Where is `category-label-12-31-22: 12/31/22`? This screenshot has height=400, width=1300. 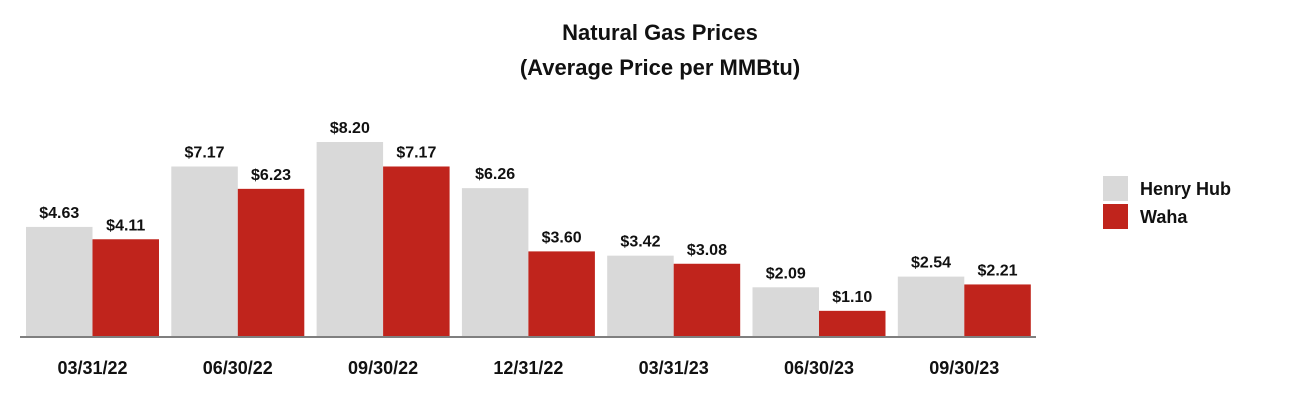 category-label-12-31-22: 12/31/22 is located at coordinates (528, 368).